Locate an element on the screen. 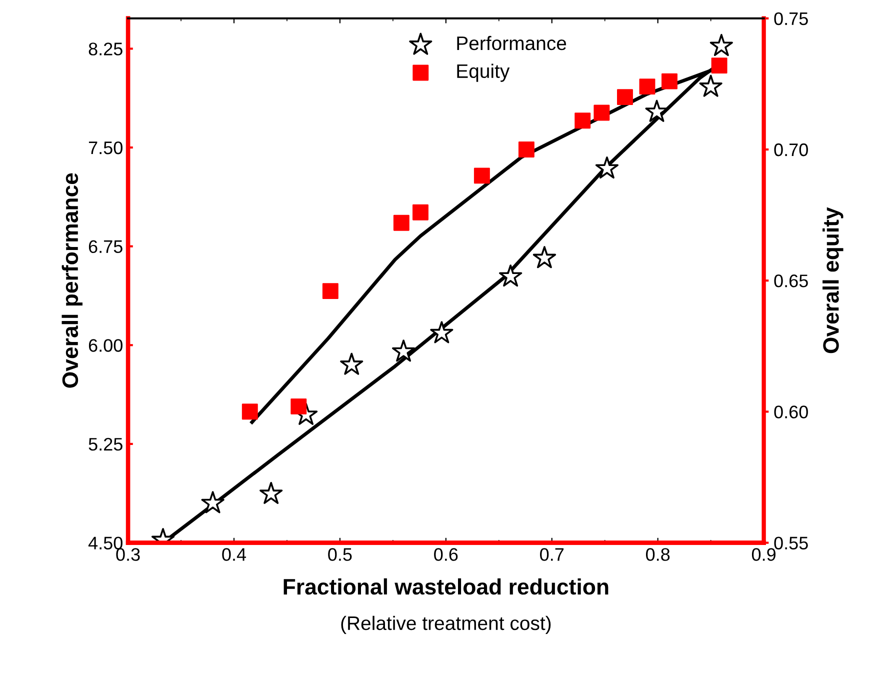  y-tick-label: 4.50 is located at coordinates (105, 543).